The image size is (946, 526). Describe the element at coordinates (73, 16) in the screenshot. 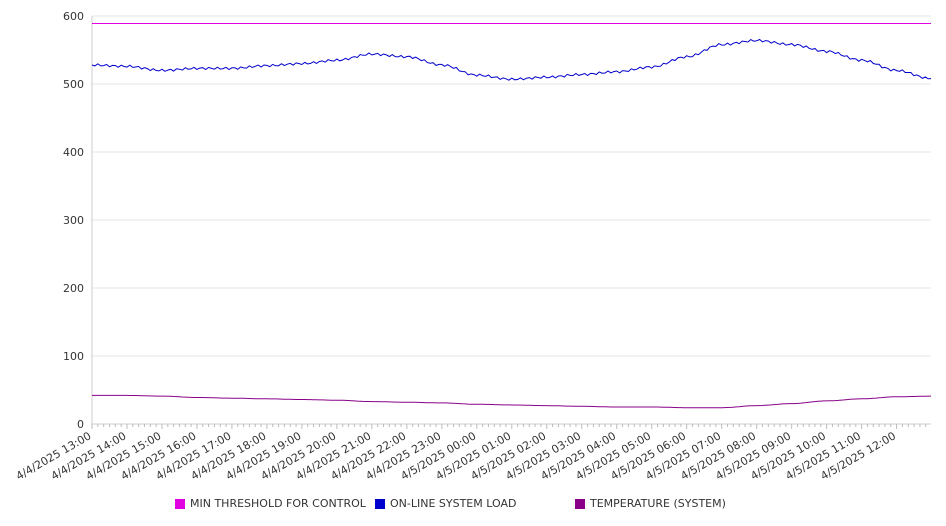

I see `y-tick-label: 600` at that location.